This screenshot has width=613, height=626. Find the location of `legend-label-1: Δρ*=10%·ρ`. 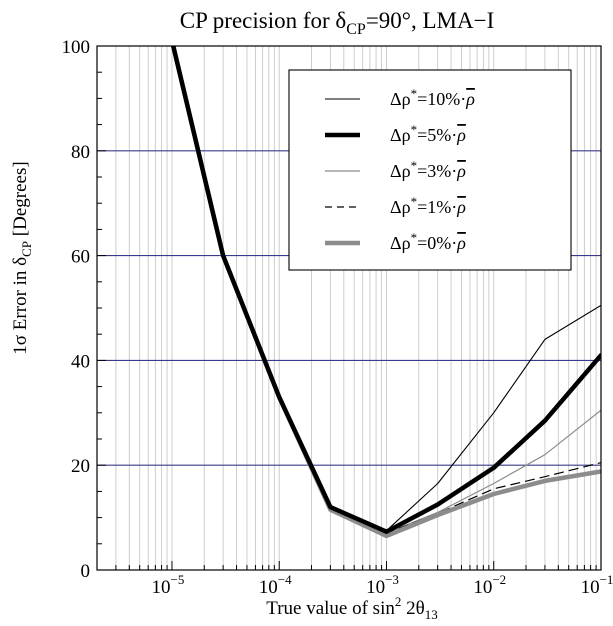

legend-label-1: Δρ*=10%·ρ is located at coordinates (432, 97).